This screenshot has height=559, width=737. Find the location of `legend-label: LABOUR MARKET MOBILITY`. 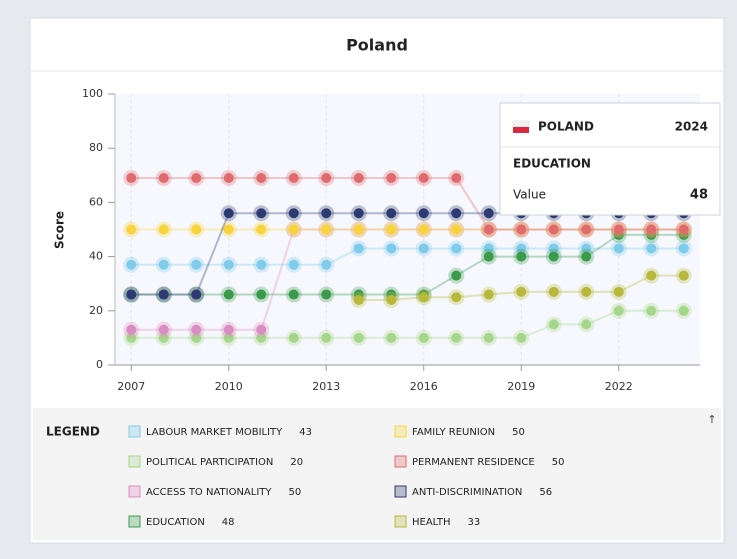

legend-label: LABOUR MARKET MOBILITY is located at coordinates (214, 432).